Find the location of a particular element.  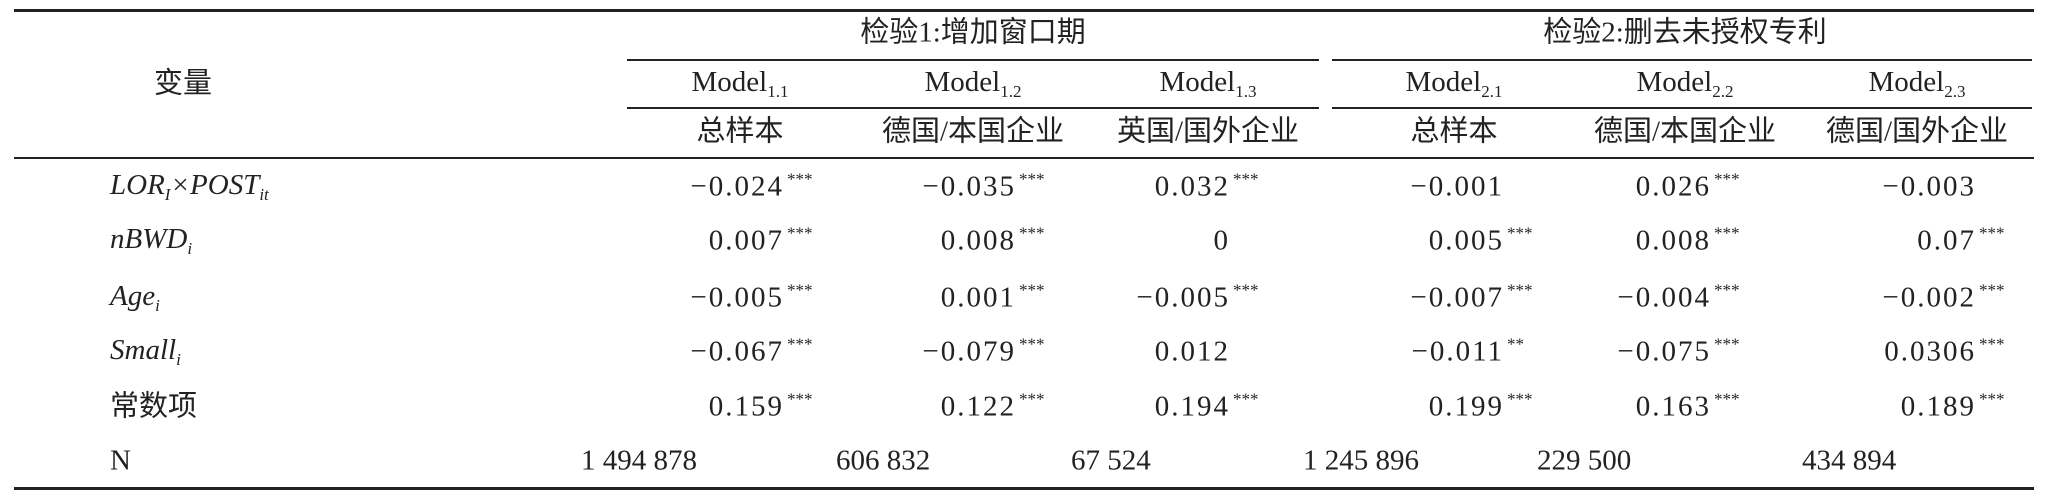

label-text: Small is located at coordinates (143, 350).